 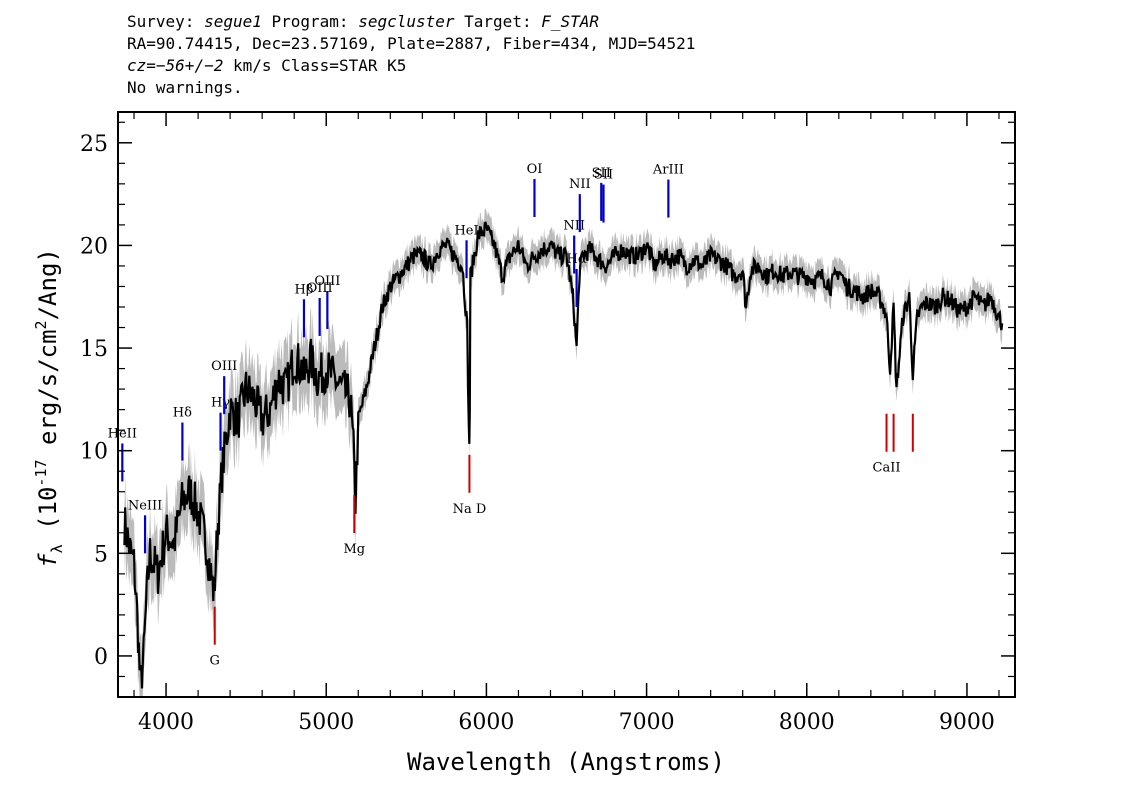 I want to click on program-value: segcluster, so click(x=406, y=21).